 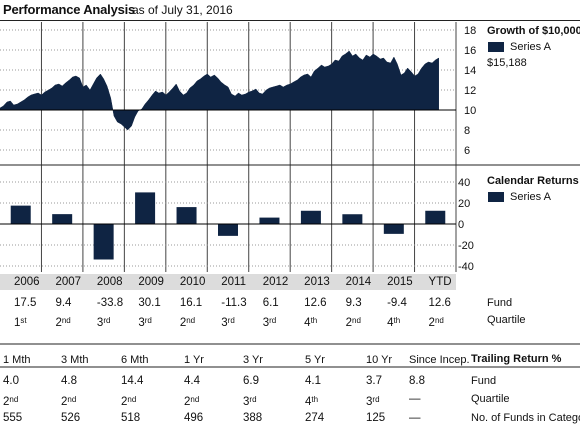 What do you see at coordinates (400, 282) in the screenshot?
I see `calendar-year-label: 2015` at bounding box center [400, 282].